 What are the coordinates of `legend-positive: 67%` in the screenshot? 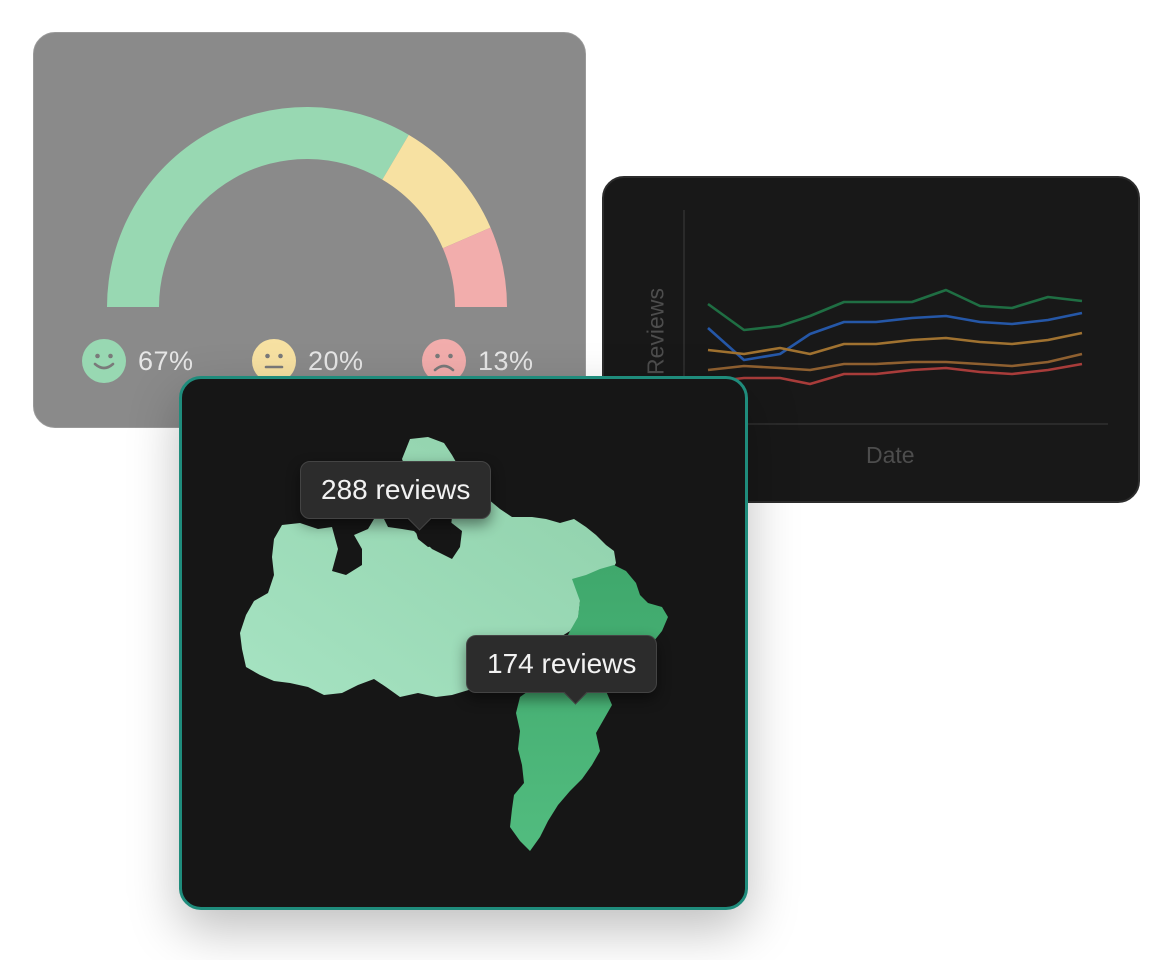 It's located at (138, 361).